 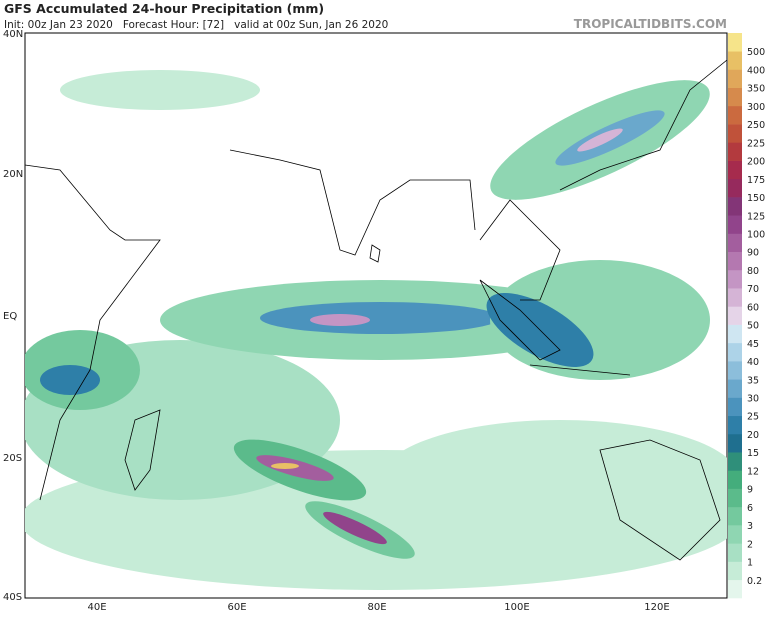 I want to click on colorbar-label: 100, so click(x=756, y=234).